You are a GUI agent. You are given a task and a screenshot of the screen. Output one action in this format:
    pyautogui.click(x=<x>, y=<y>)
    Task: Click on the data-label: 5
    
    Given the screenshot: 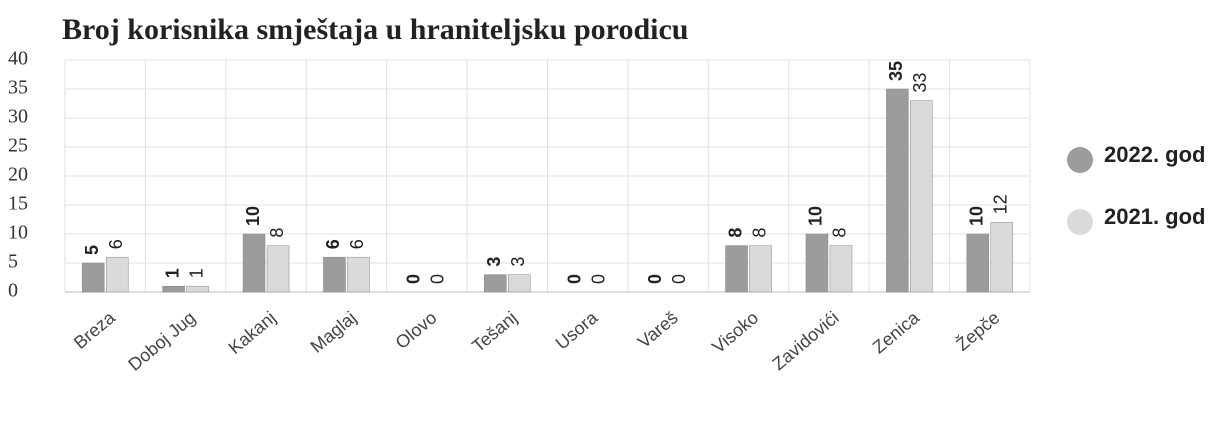 What is the action you would take?
    pyautogui.click(x=92, y=250)
    